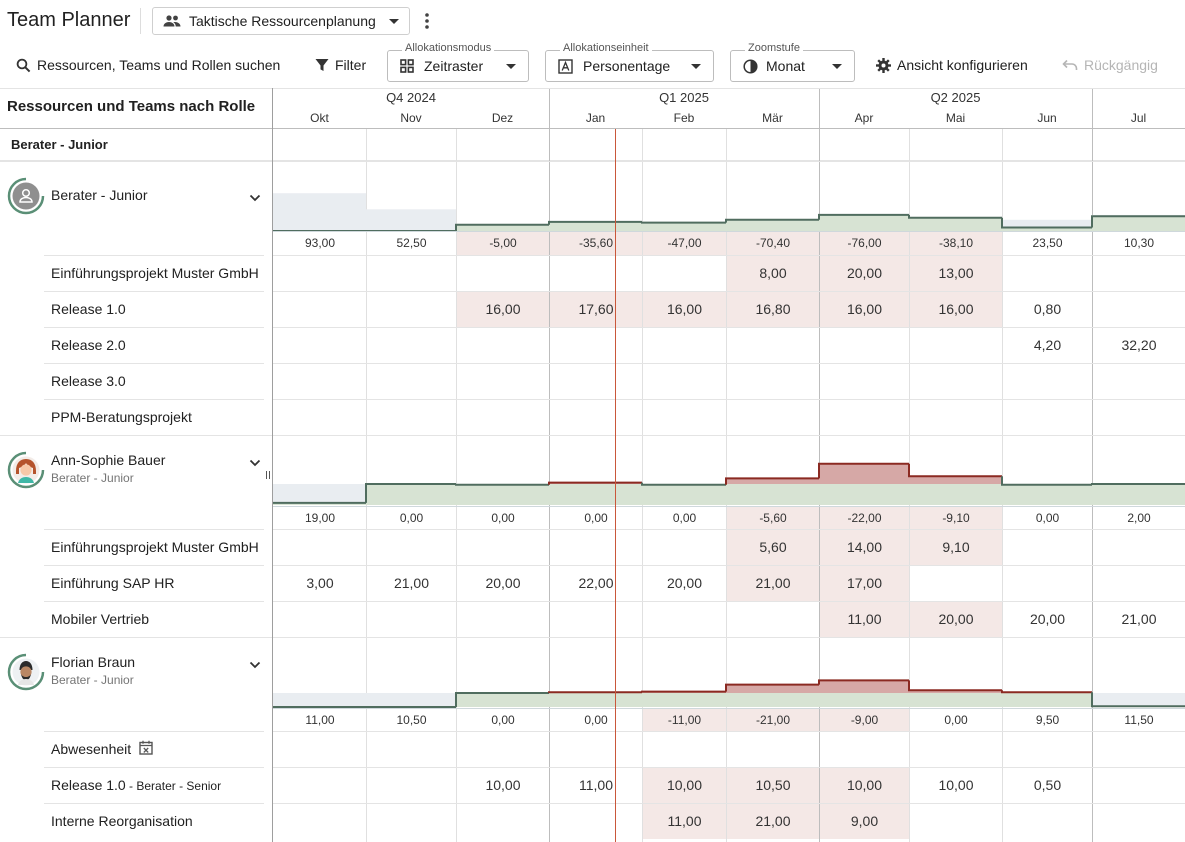 This screenshot has height=842, width=1185. I want to click on allocation-row-label: Release 3.0, so click(88, 381).